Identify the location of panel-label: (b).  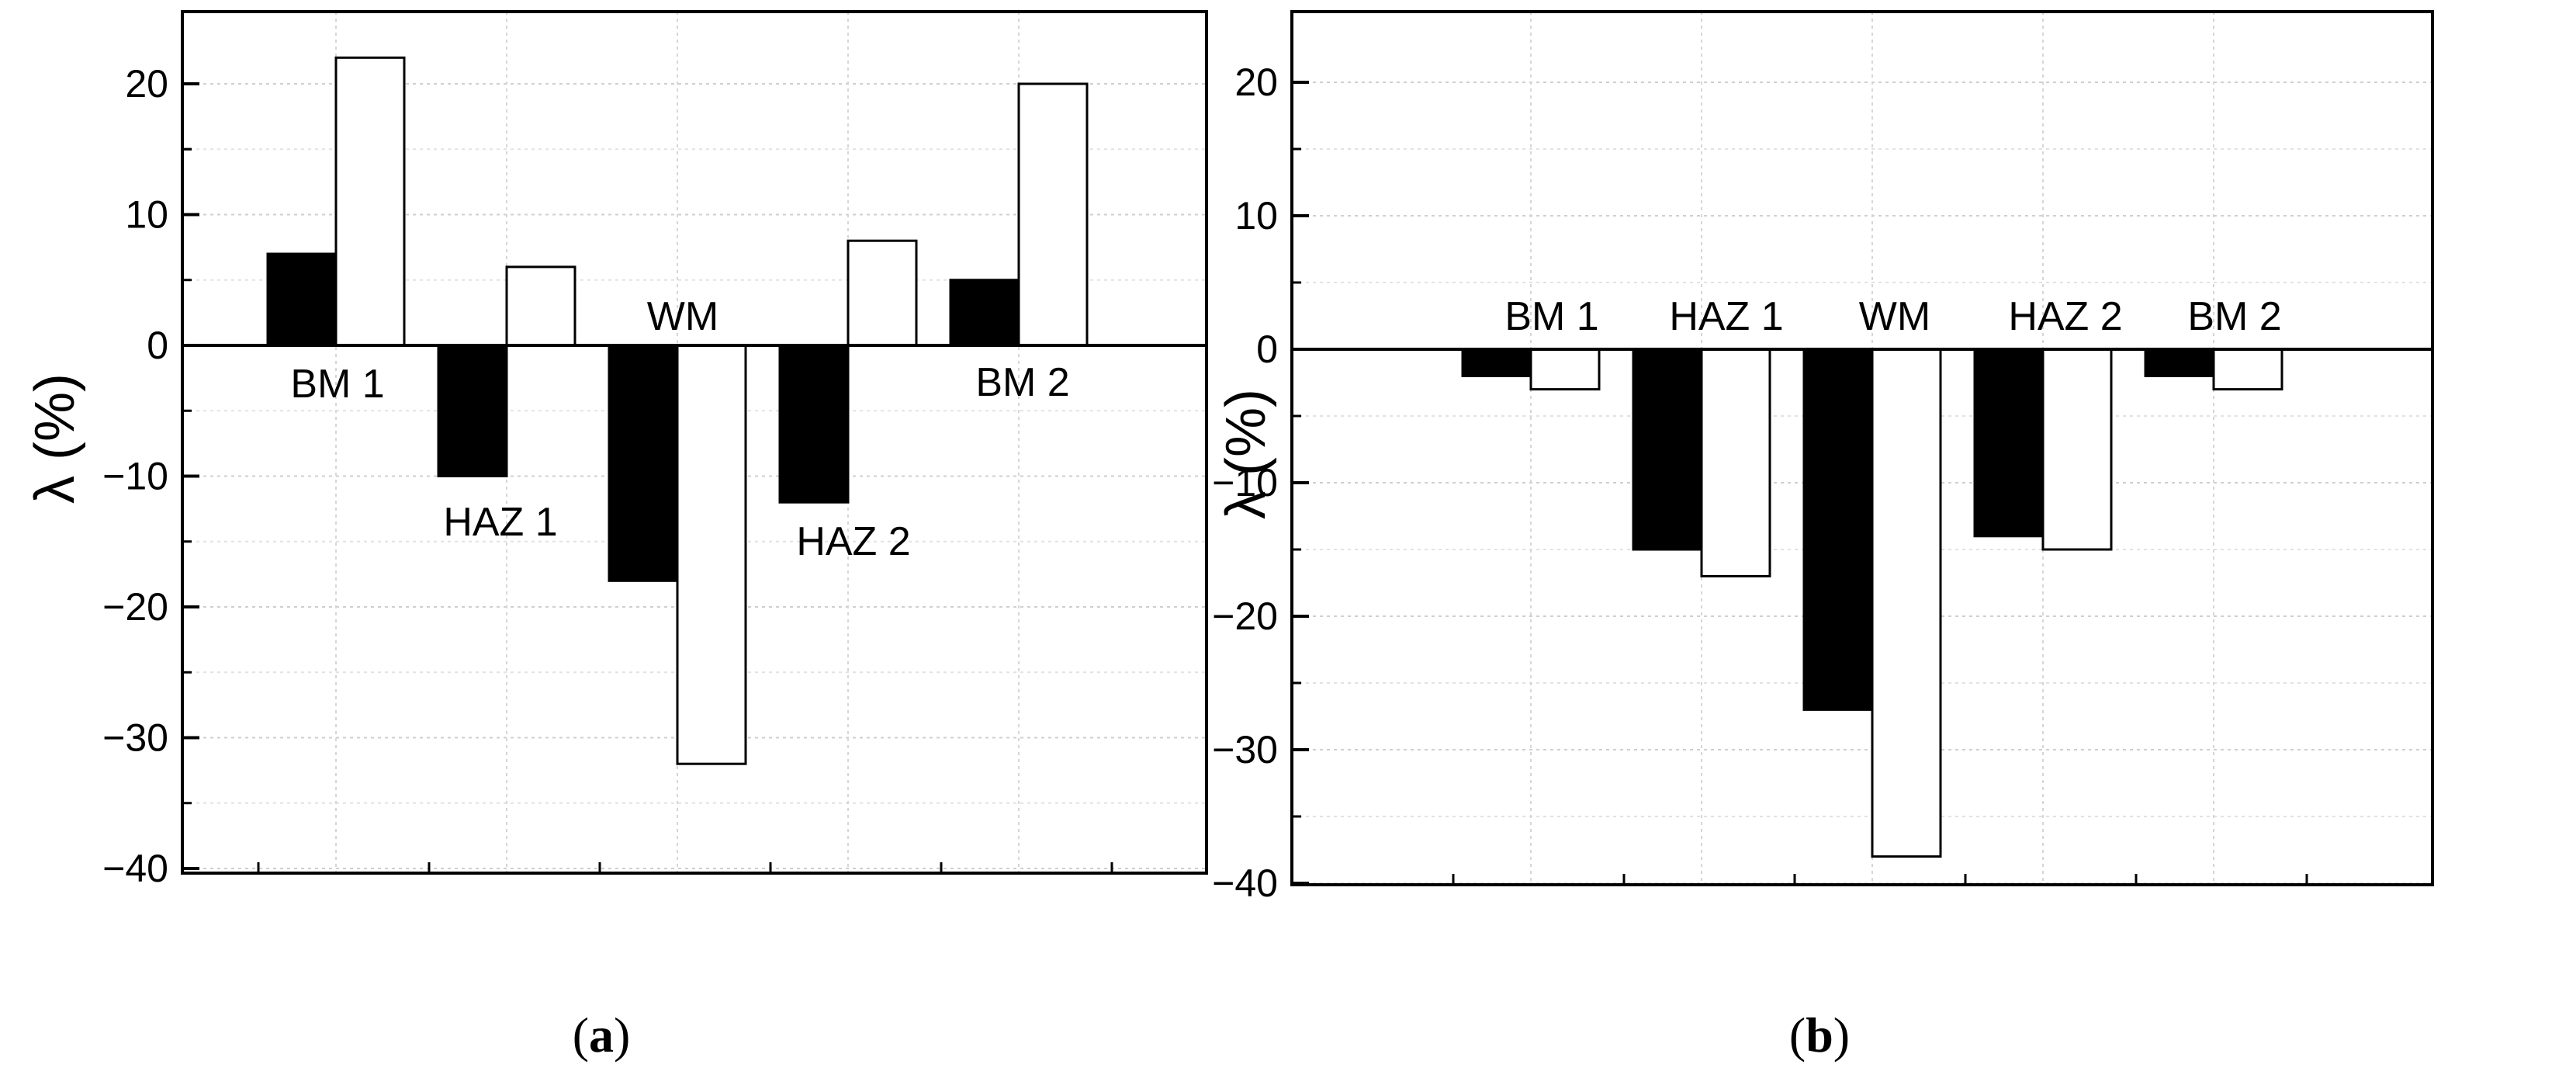
(1819, 1034).